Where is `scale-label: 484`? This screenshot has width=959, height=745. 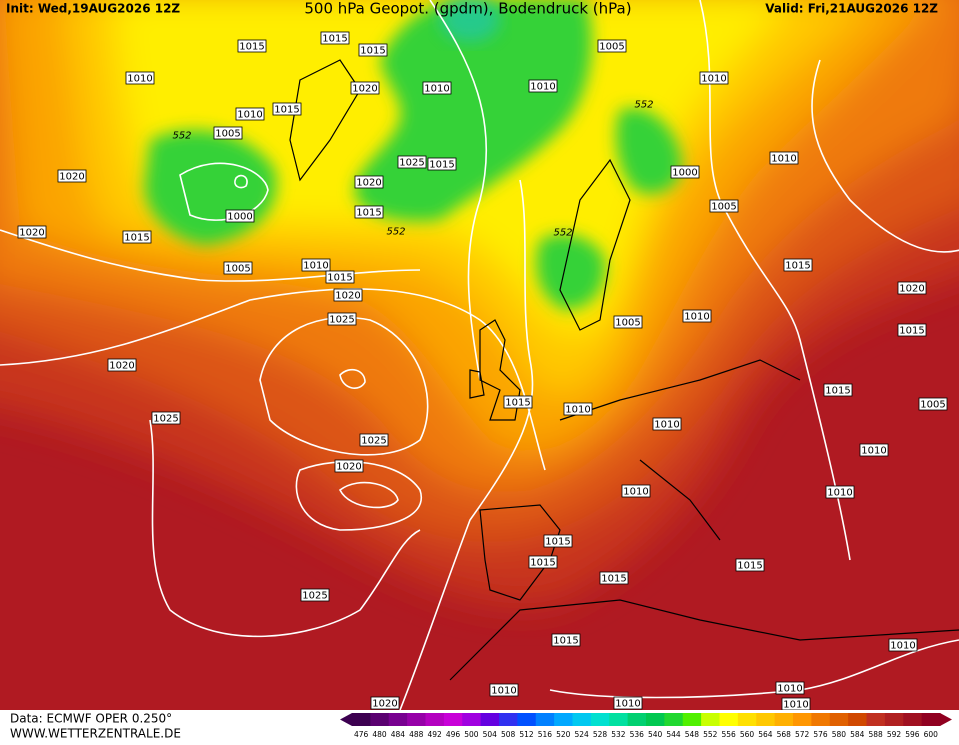
scale-label: 484 is located at coordinates (398, 734).